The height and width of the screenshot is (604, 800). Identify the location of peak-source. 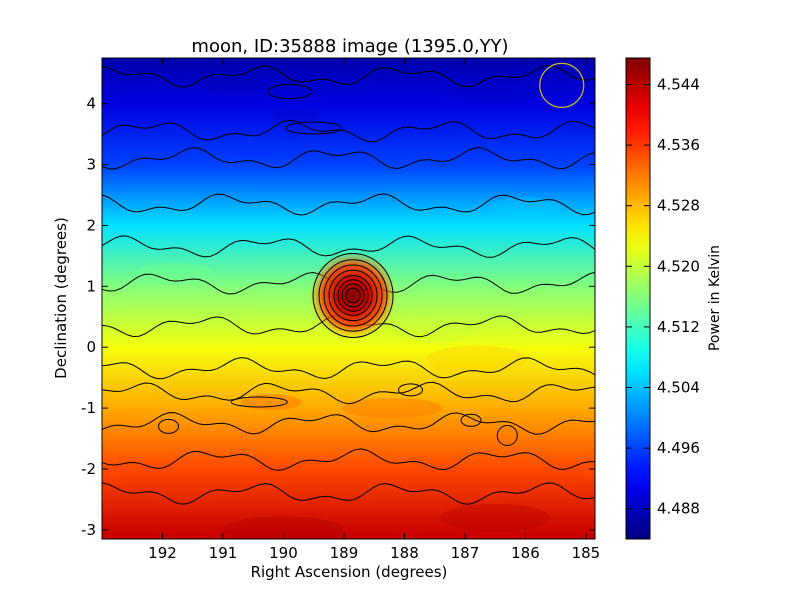
(353, 295).